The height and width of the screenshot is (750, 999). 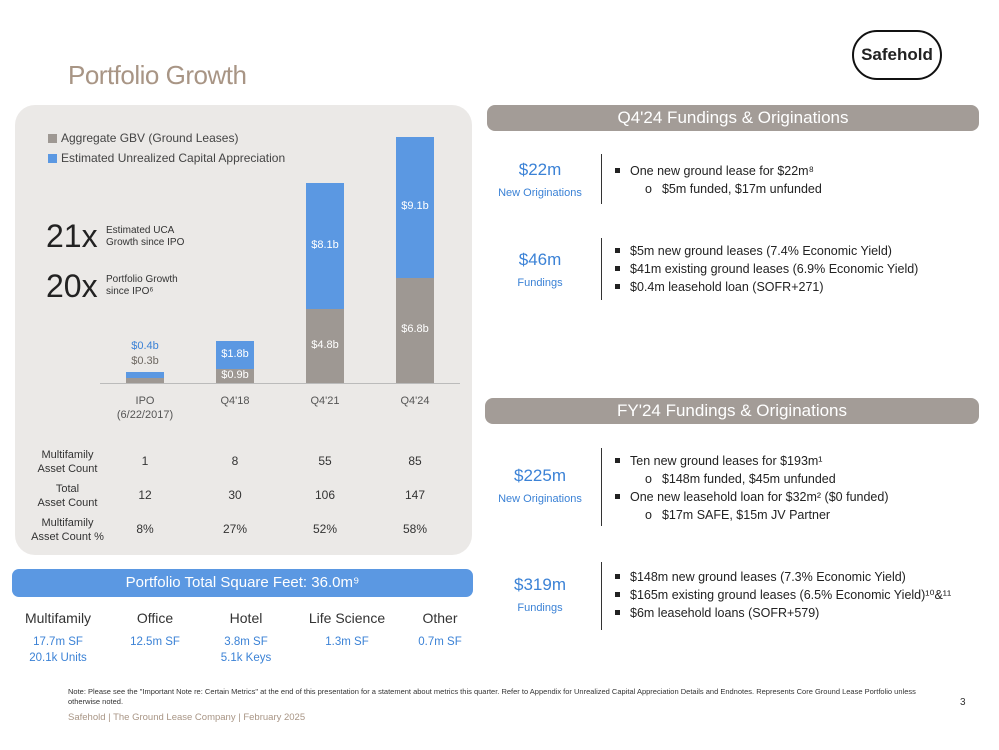 I want to click on legend-label: Aggregate GBV (Ground Leases), so click(x=150, y=138).